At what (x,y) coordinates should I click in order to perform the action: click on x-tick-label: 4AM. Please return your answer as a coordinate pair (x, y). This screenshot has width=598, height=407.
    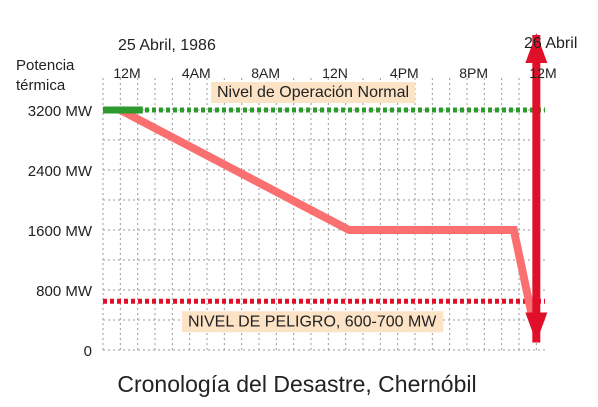
    Looking at the image, I should click on (196, 73).